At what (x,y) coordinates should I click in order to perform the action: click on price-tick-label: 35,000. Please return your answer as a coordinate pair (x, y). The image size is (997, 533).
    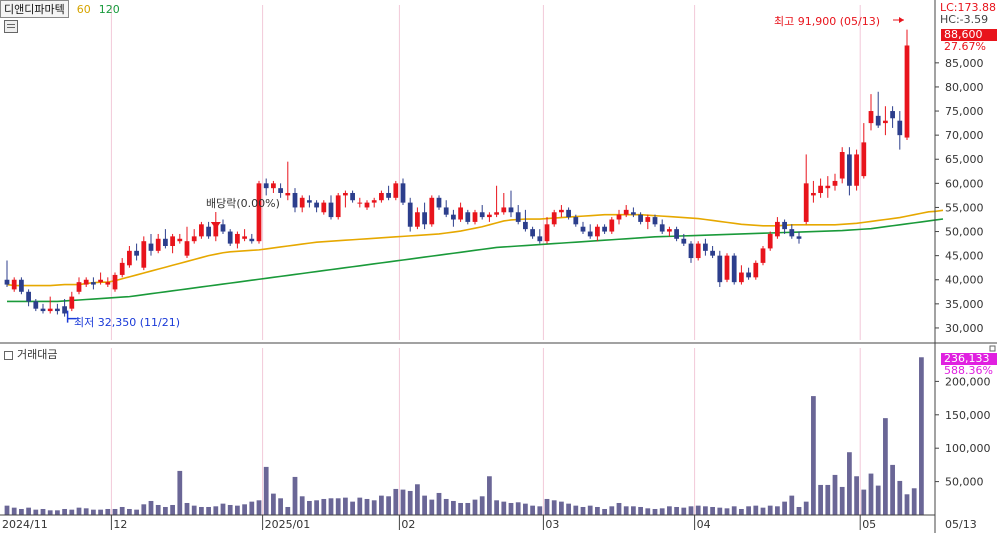
    Looking at the image, I should click on (964, 304).